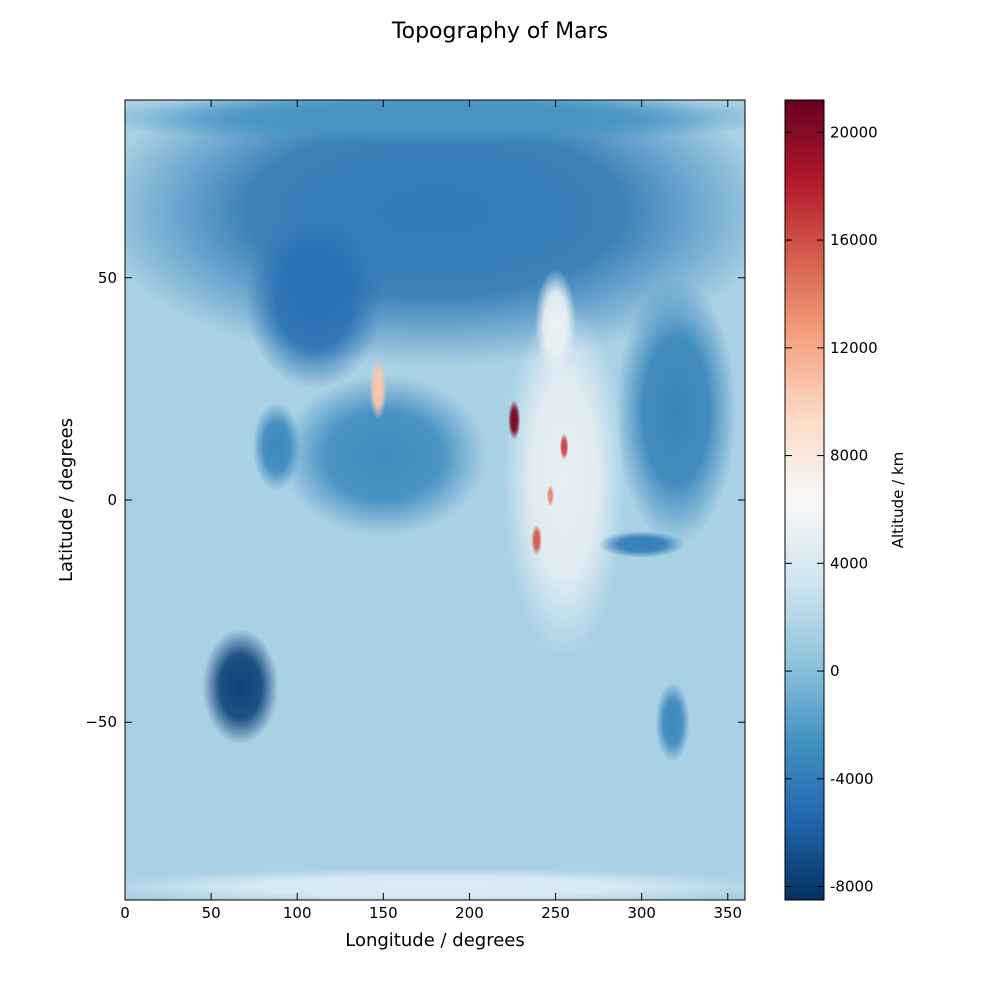 The image size is (1000, 1000). What do you see at coordinates (555, 322) in the screenshot?
I see `feature-alba-patera` at bounding box center [555, 322].